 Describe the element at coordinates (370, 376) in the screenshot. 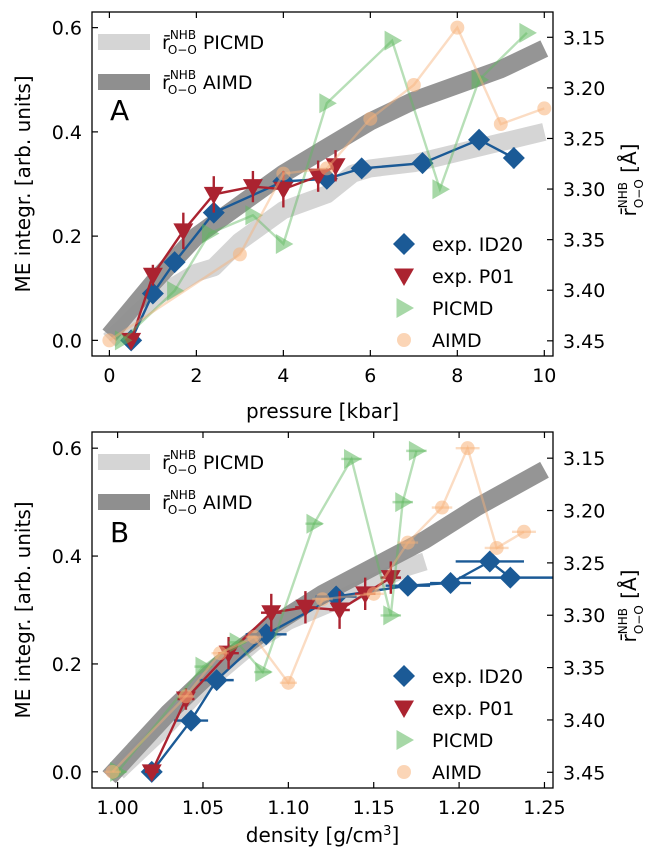

I see `x-tick-label: 6` at that location.